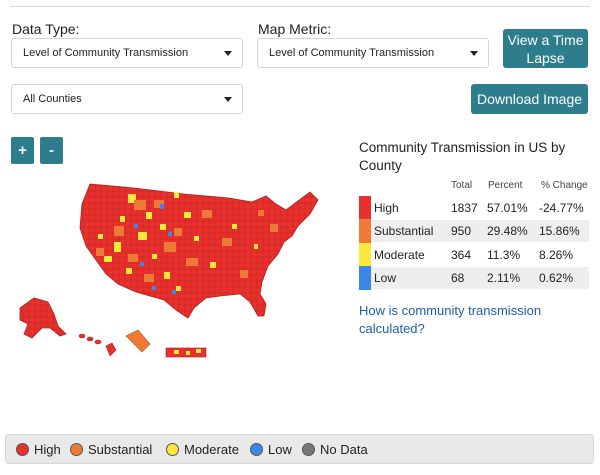 This screenshot has height=475, width=600. Describe the element at coordinates (155, 249) in the screenshot. I see `low-counties` at that location.